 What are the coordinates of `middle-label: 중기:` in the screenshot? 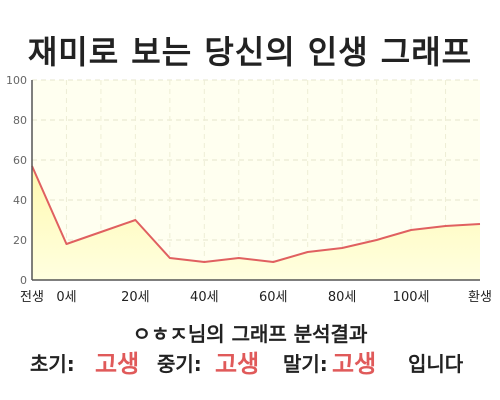 It's located at (179, 364).